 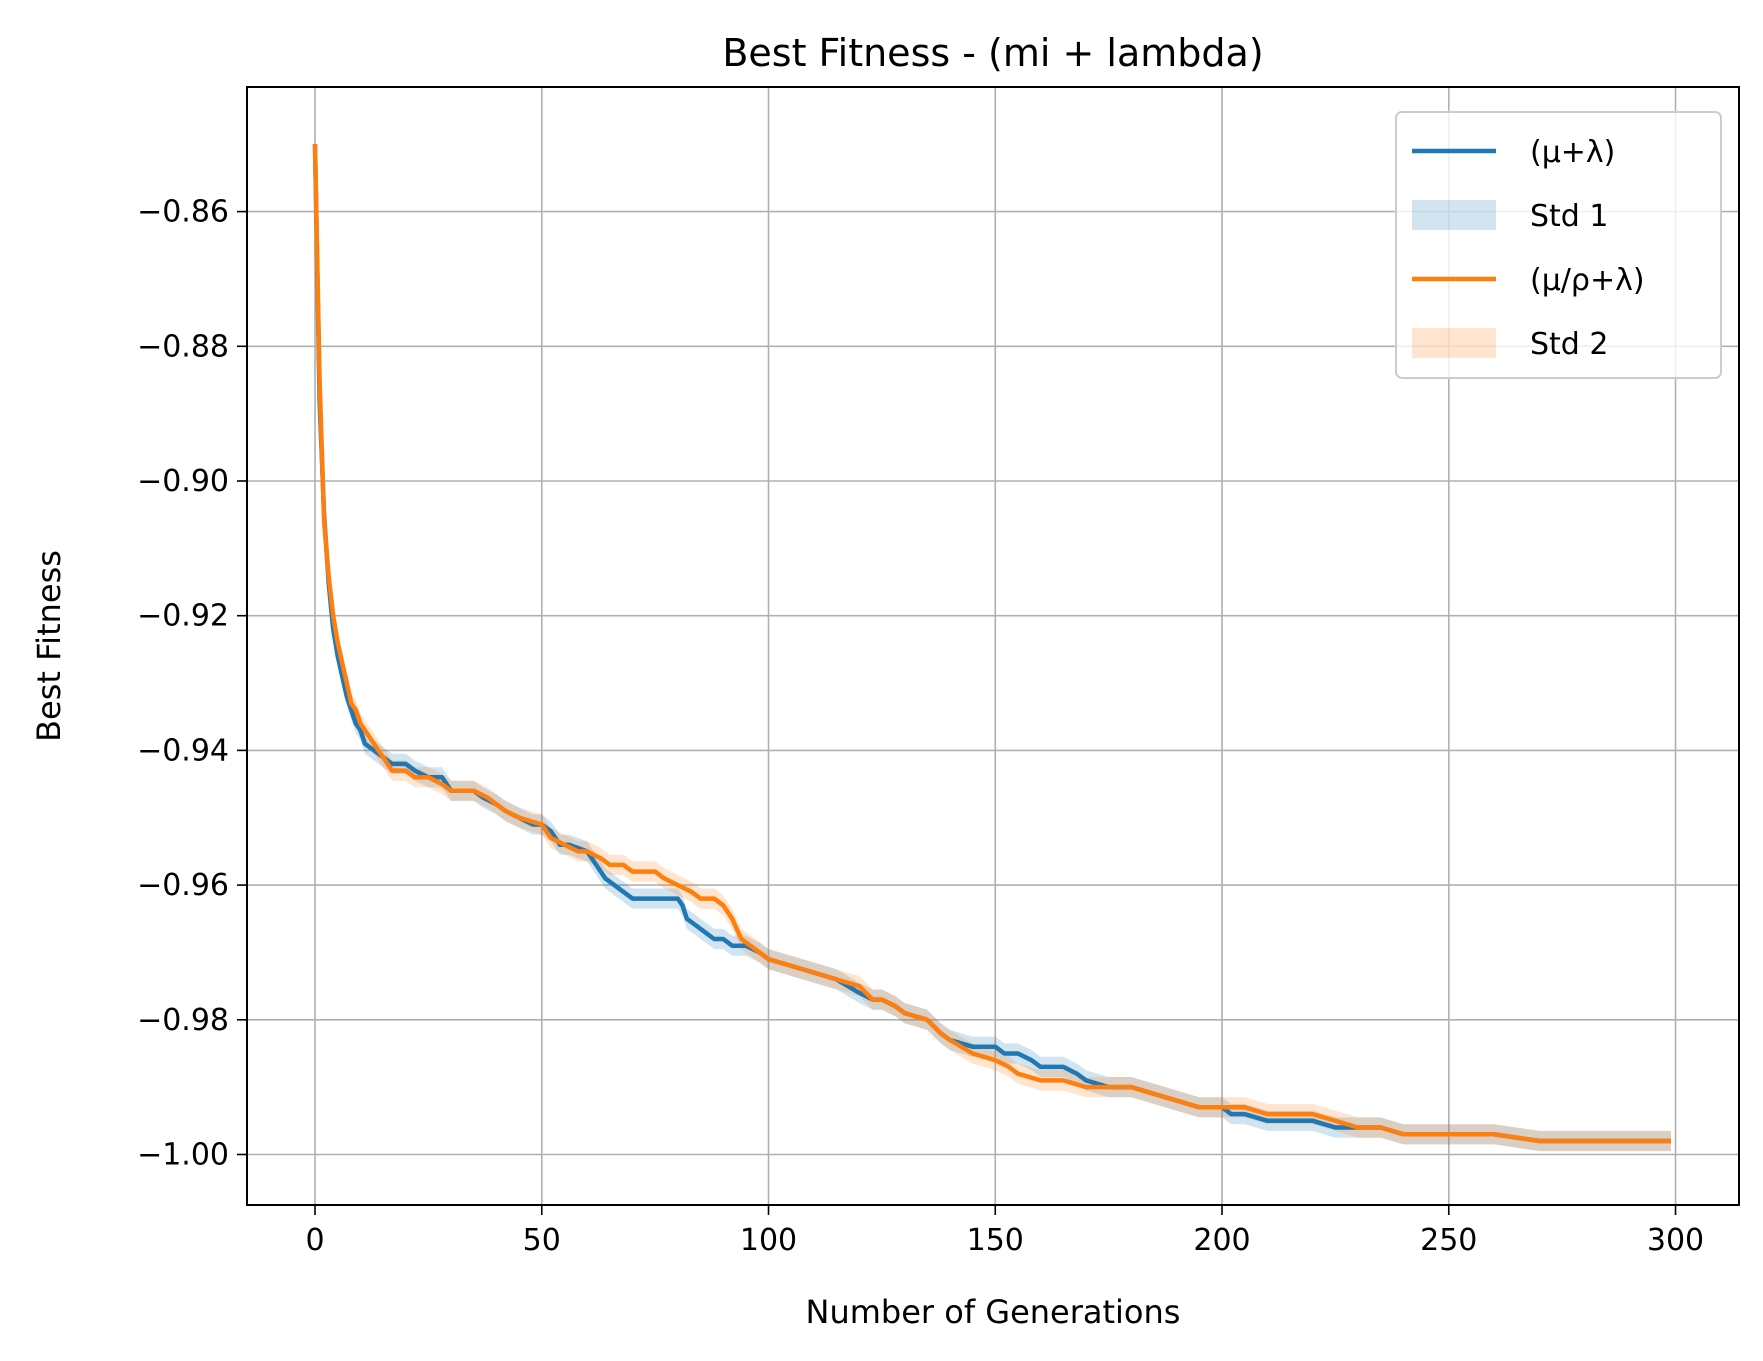 What do you see at coordinates (1675, 1240) in the screenshot?
I see `x-tick-label: 300` at bounding box center [1675, 1240].